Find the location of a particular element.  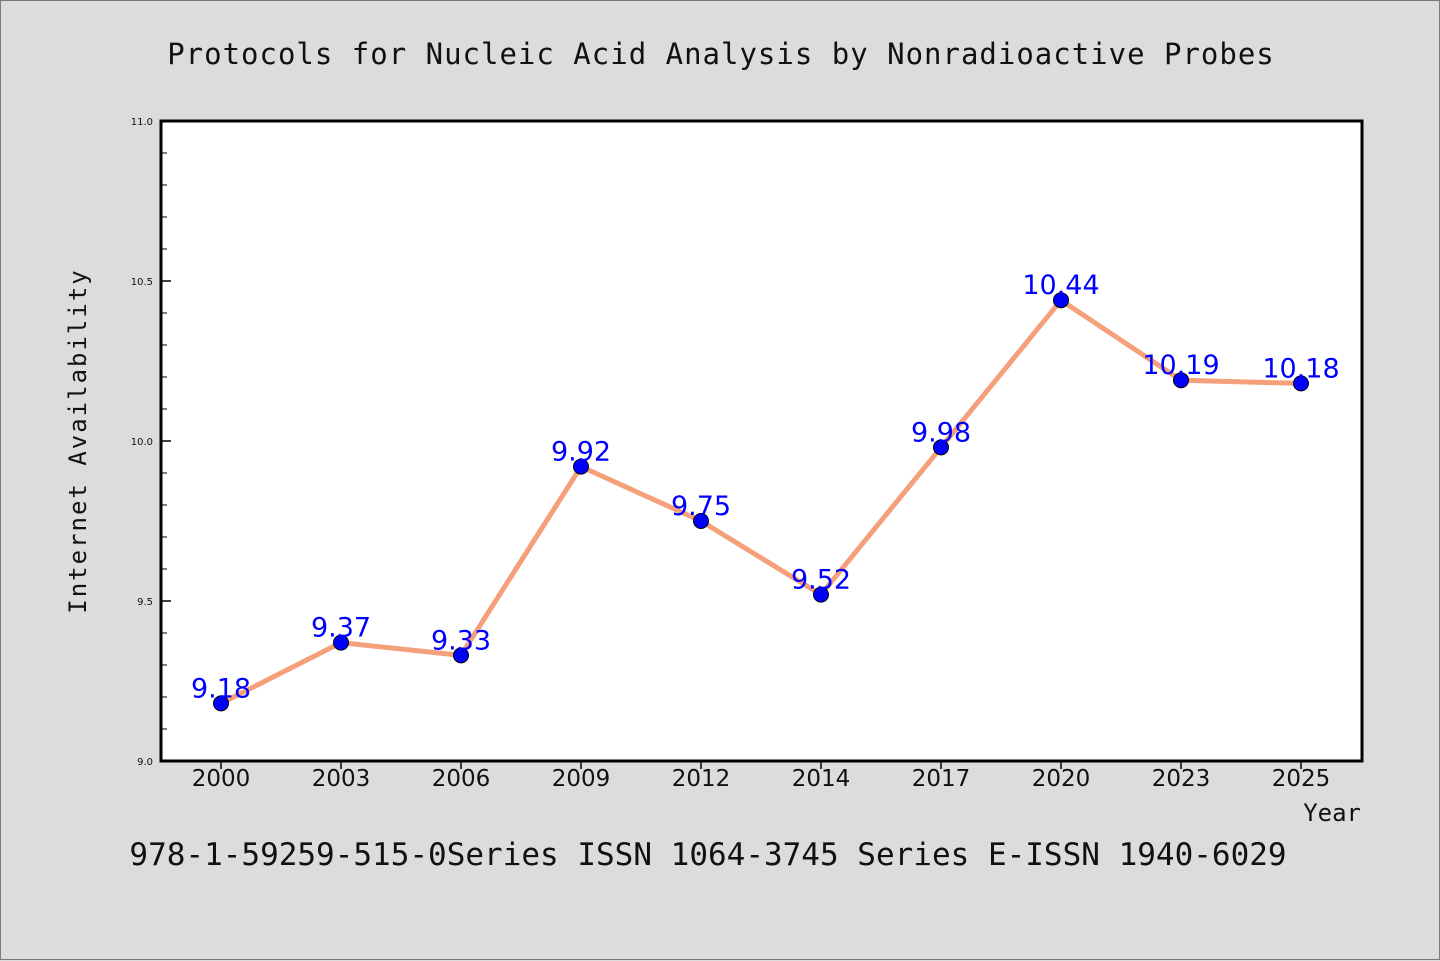

x-axis-label: Year is located at coordinates (1332, 813).